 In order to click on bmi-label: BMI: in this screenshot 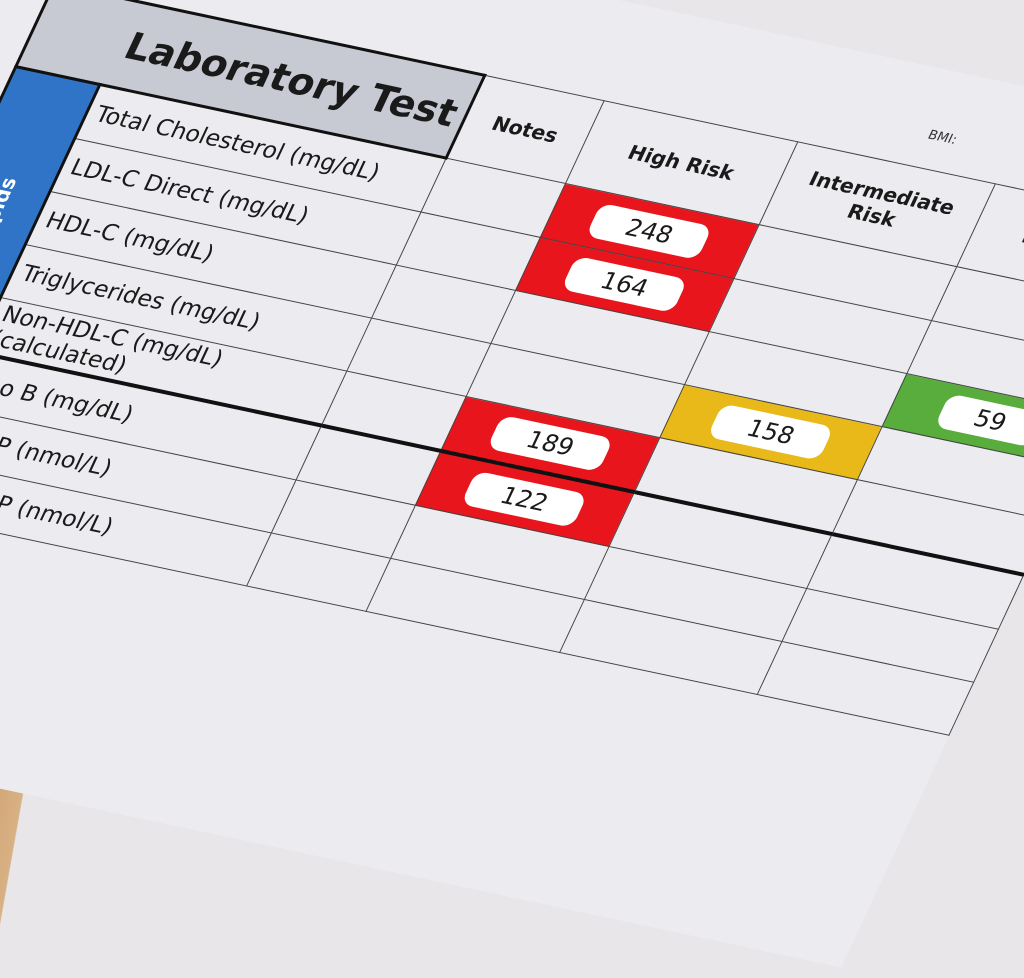, I will do `click(942, 137)`.